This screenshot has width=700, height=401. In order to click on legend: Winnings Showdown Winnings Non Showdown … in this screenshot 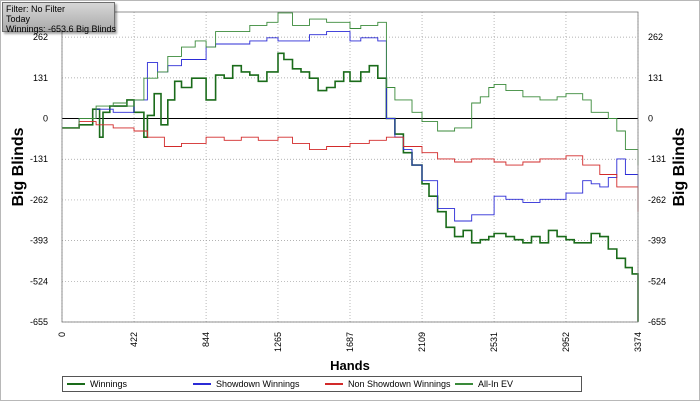, I will do `click(322, 384)`.